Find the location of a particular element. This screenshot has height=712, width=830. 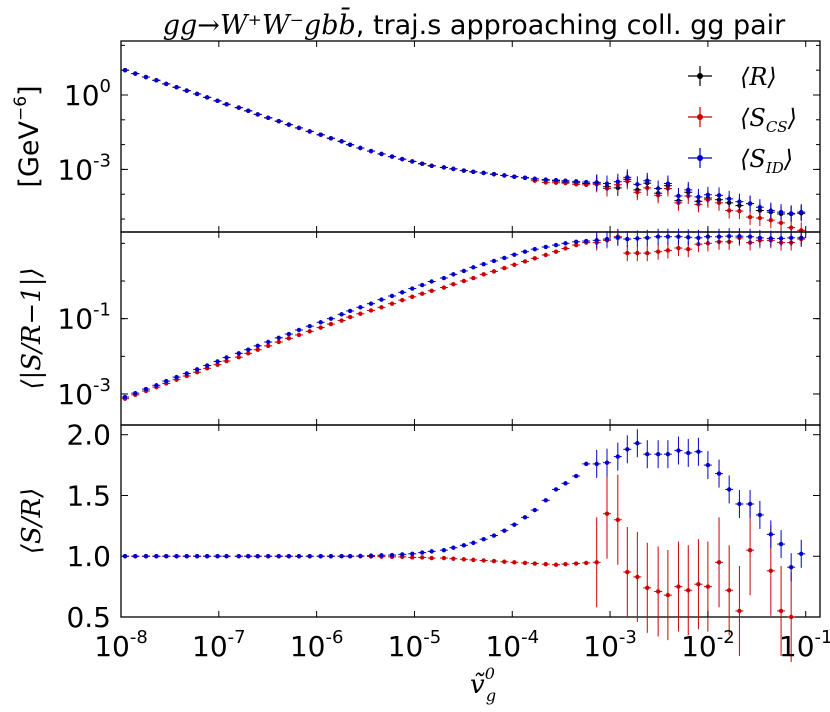

y-tick-base: 0.5 is located at coordinates (88, 617).